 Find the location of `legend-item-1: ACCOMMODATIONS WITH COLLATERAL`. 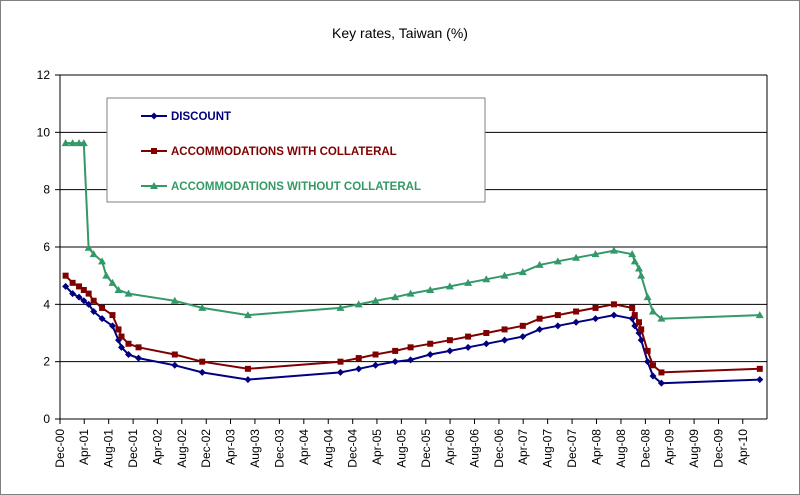

legend-item-1: ACCOMMODATIONS WITH COLLATERAL is located at coordinates (269, 152).